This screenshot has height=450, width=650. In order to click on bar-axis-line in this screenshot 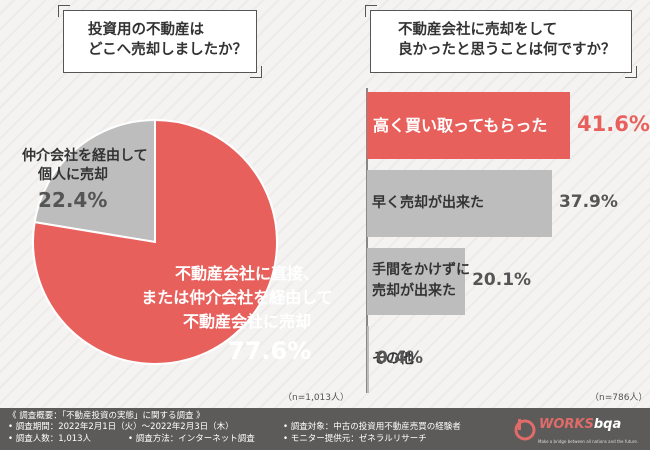, I will do `click(367, 240)`.